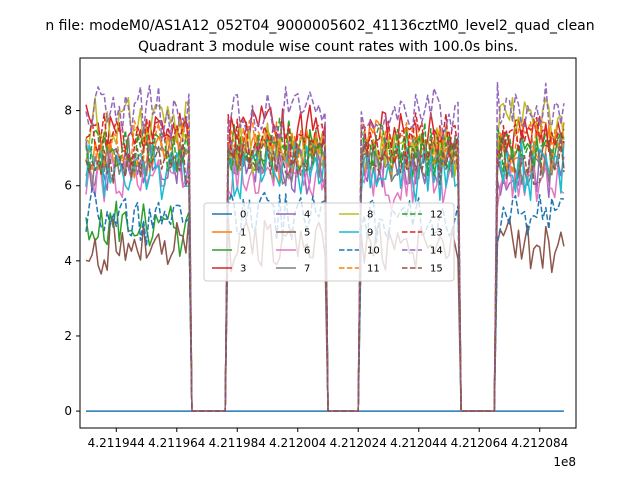 The image size is (640, 480). What do you see at coordinates (373, 251) in the screenshot?
I see `legend-label-10: 10` at bounding box center [373, 251].